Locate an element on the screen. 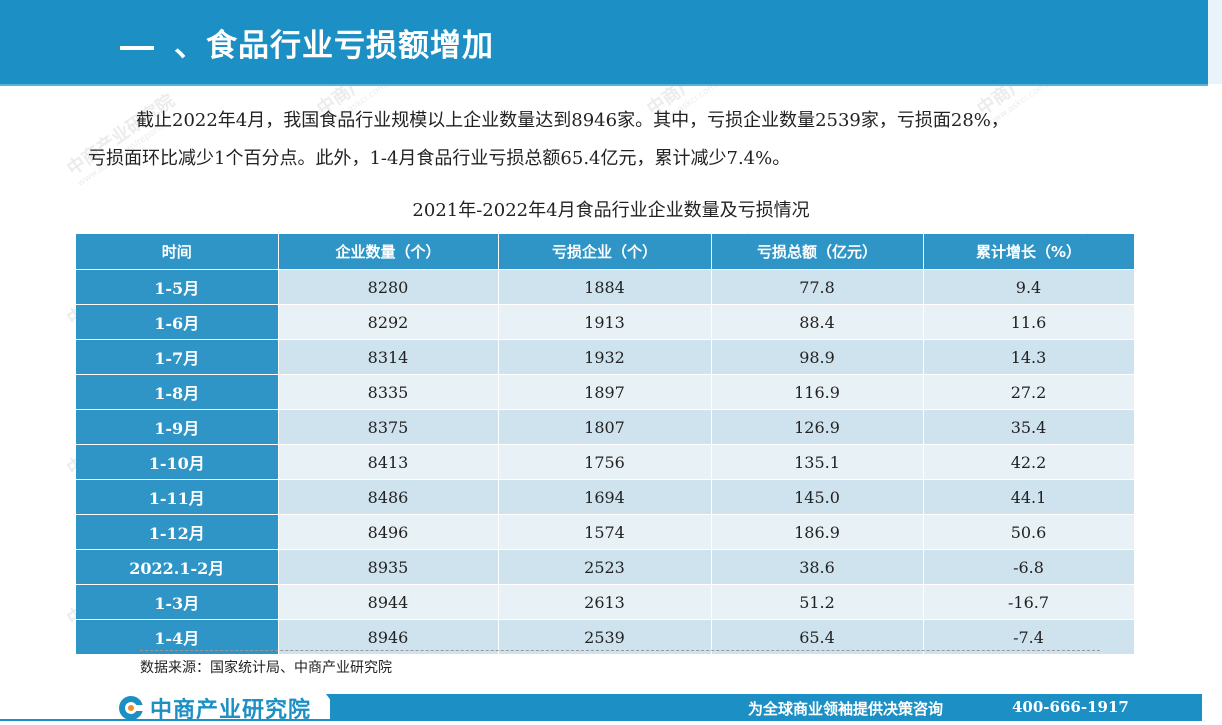 This screenshot has height=725, width=1222. row-period-cell: 1-8月 is located at coordinates (177, 392).